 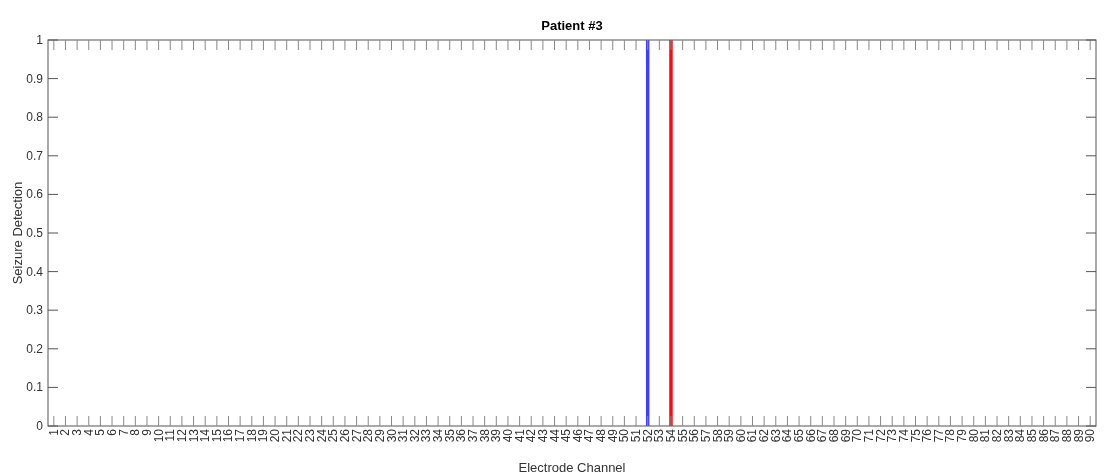 What do you see at coordinates (426, 435) in the screenshot?
I see `x-tick-label: 33` at bounding box center [426, 435].